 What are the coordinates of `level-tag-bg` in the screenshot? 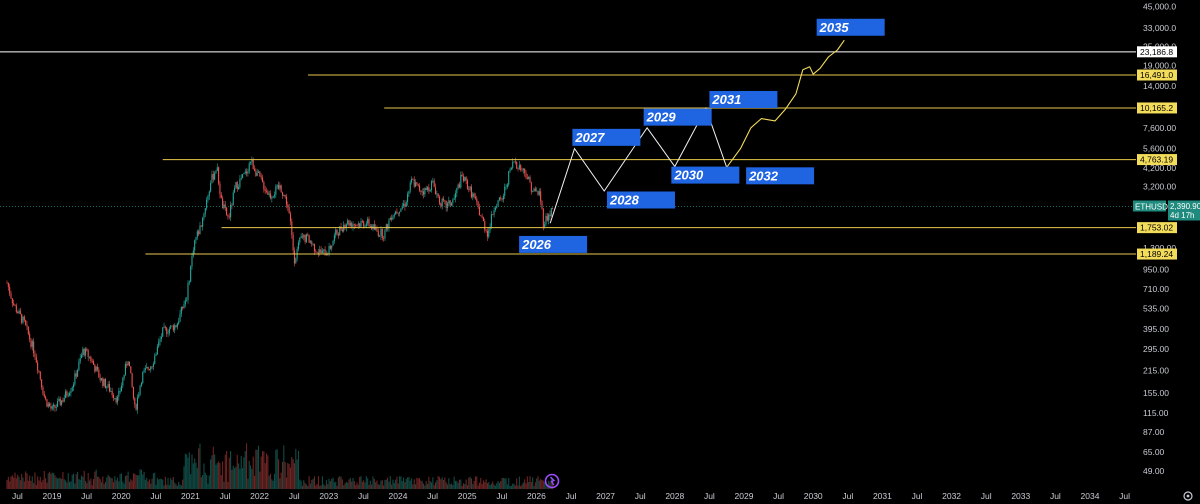 It's located at (1157, 75).